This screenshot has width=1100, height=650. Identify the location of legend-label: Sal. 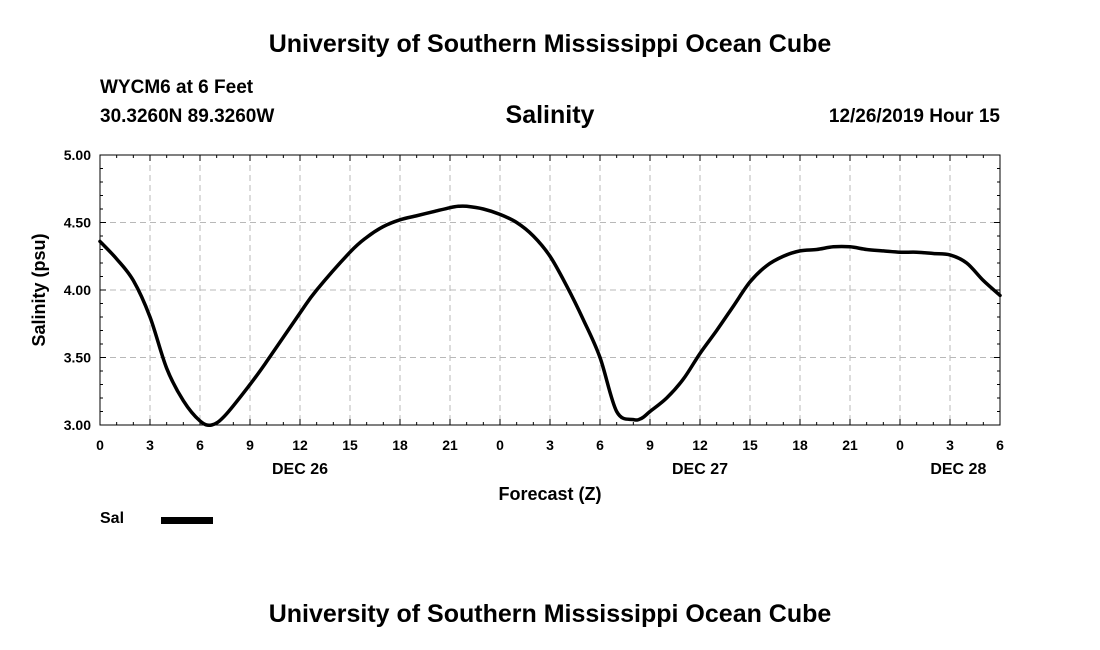
(112, 518).